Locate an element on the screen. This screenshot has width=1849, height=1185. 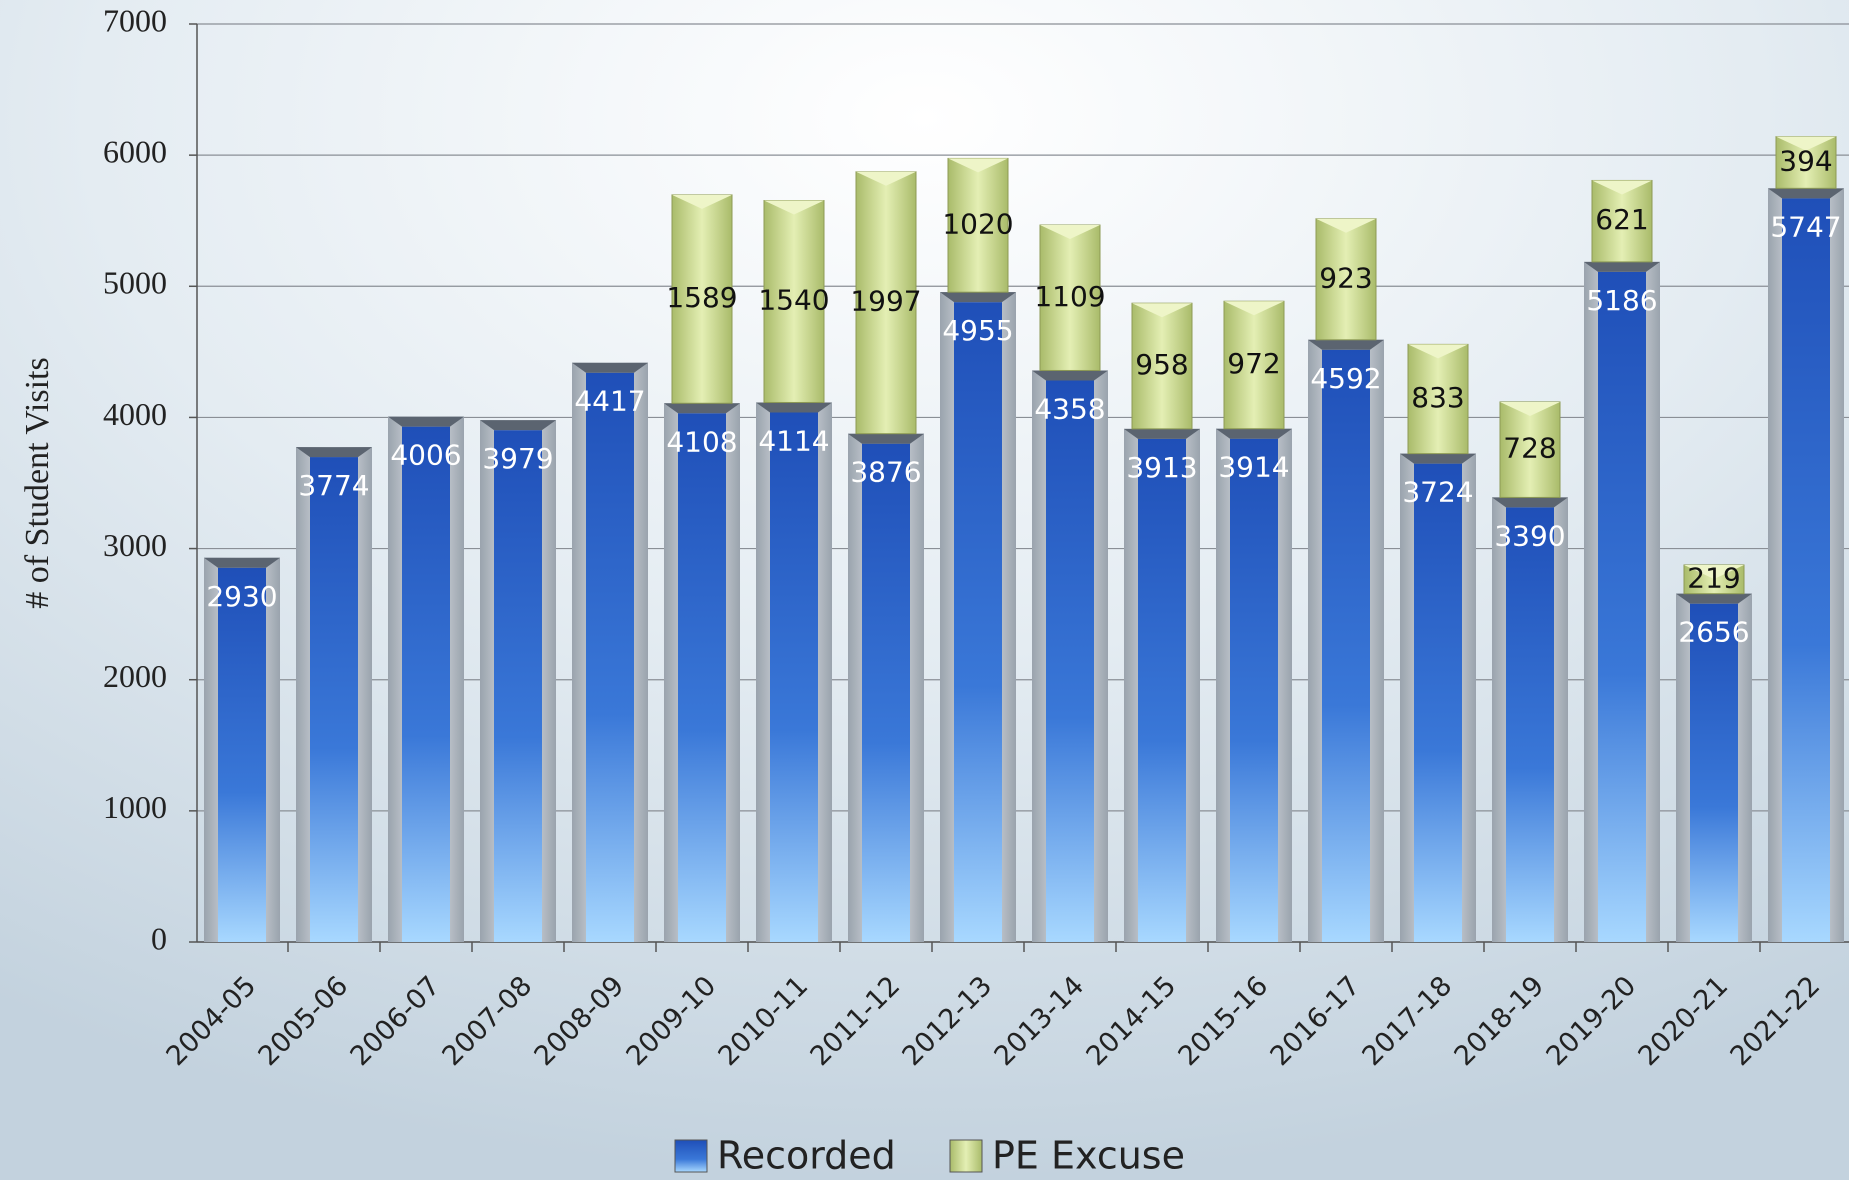
value-label: 394 is located at coordinates (1805, 160).